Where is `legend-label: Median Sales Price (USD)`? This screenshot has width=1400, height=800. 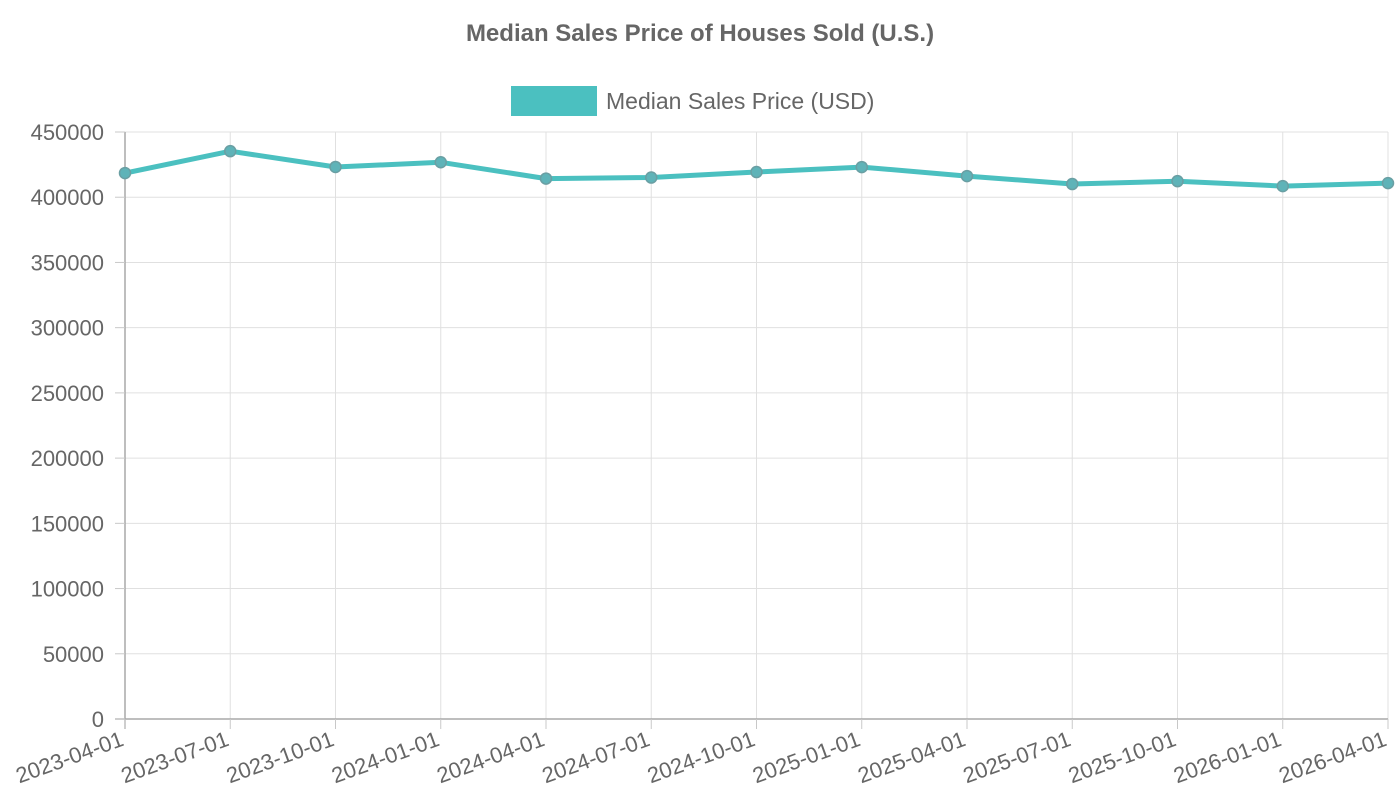 legend-label: Median Sales Price (USD) is located at coordinates (740, 101).